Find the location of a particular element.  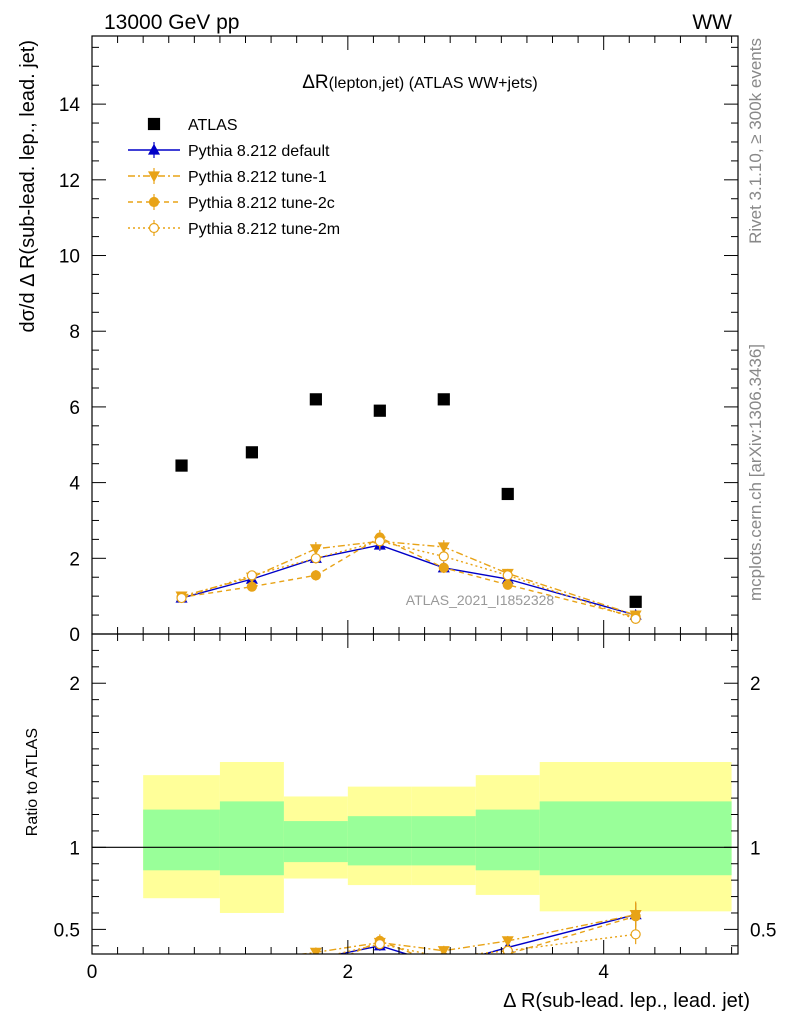

x-tick-label: 0 is located at coordinates (92, 972).